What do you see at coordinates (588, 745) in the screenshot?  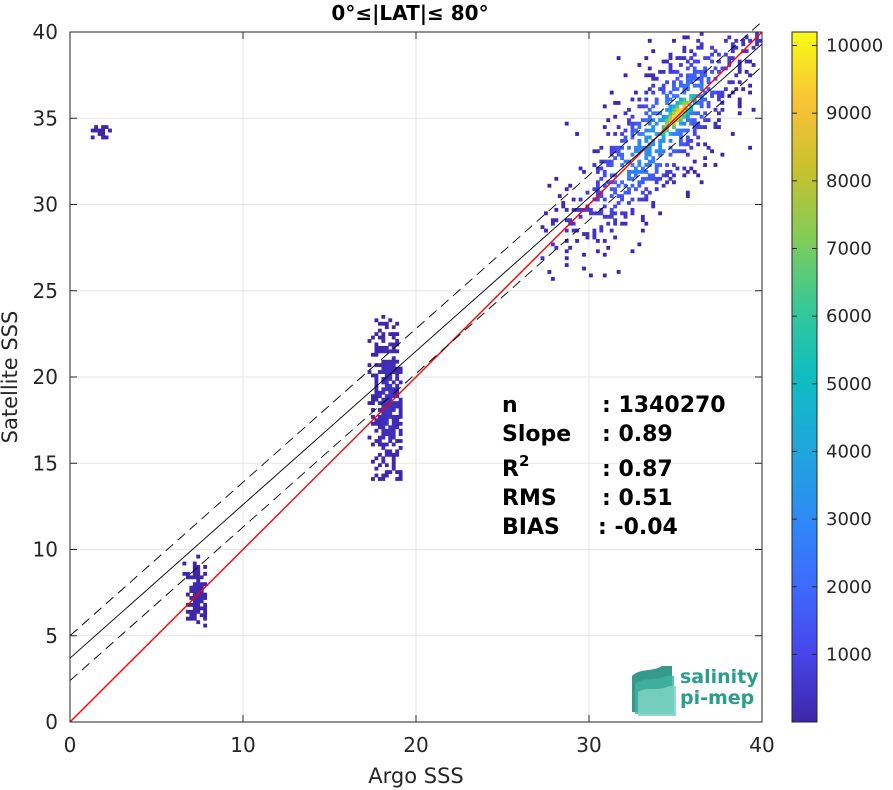 I see `x-tick-label: 30` at bounding box center [588, 745].